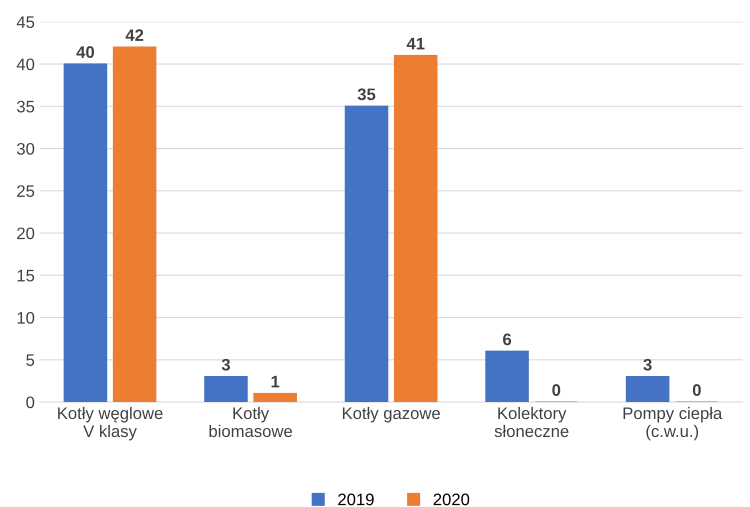 The width and height of the screenshot is (750, 507). I want to click on data-label: 41, so click(415, 44).